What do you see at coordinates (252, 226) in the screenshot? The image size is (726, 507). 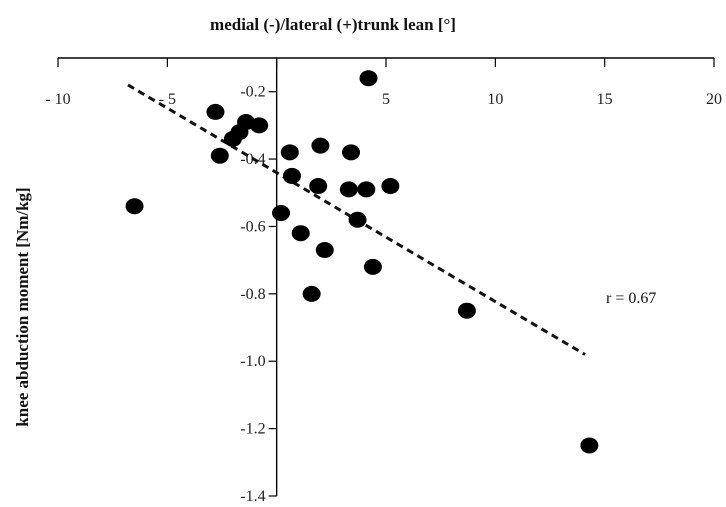 I see `y-tick-label: -0.6` at bounding box center [252, 226].